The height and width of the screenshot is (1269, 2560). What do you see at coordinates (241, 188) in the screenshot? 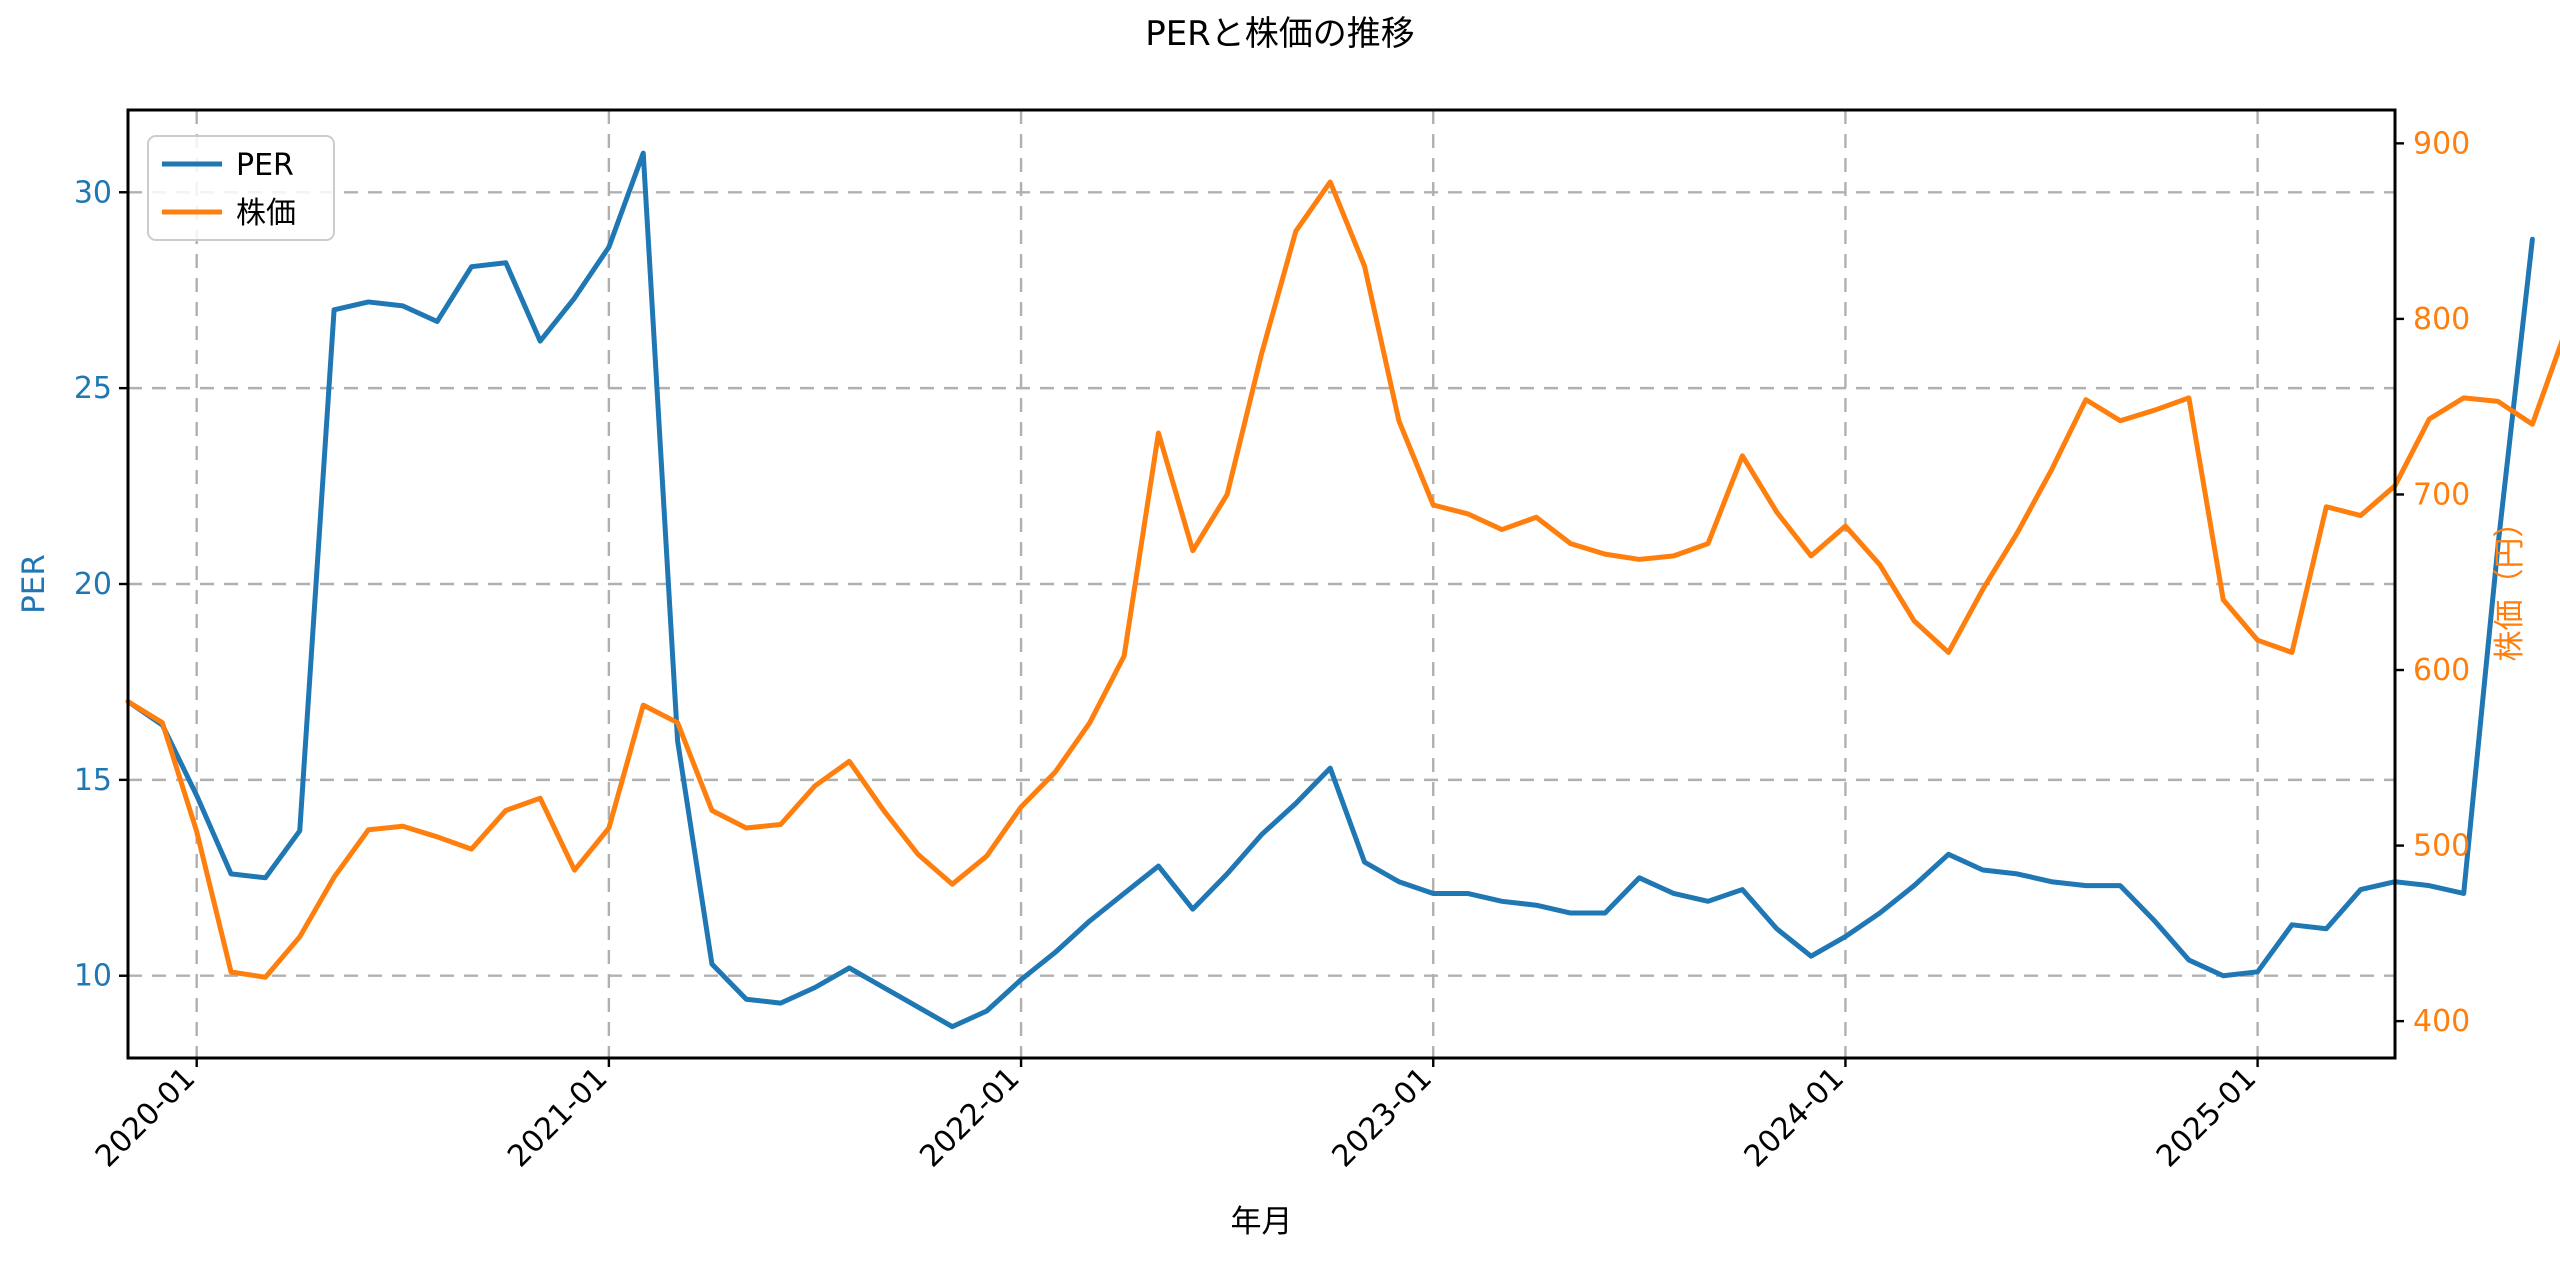
I see `chart-legend: PER 株価` at bounding box center [241, 188].